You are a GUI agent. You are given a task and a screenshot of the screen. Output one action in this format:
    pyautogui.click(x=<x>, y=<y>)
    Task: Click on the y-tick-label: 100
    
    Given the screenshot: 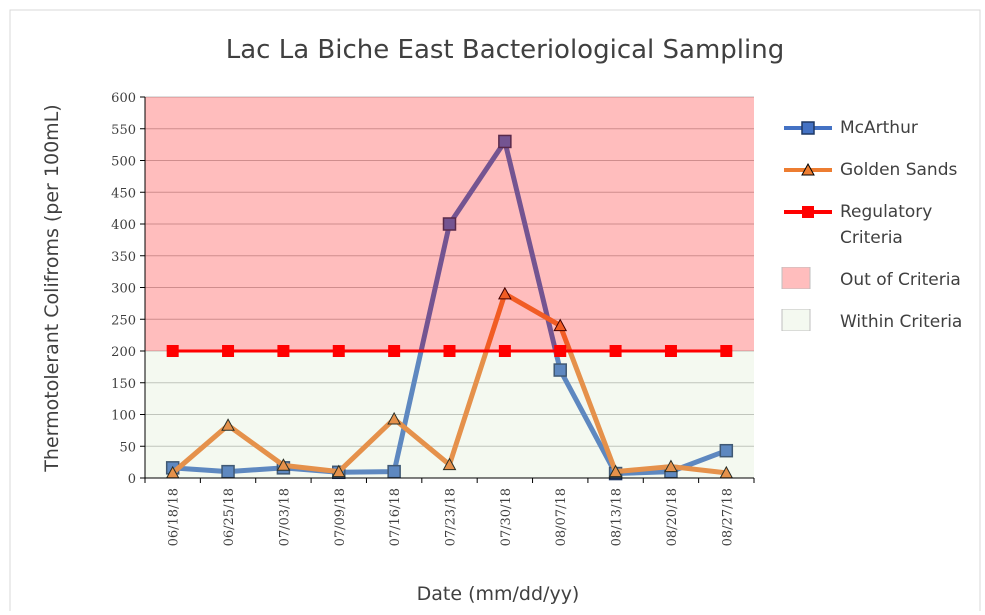 What is the action you would take?
    pyautogui.click(x=123, y=416)
    